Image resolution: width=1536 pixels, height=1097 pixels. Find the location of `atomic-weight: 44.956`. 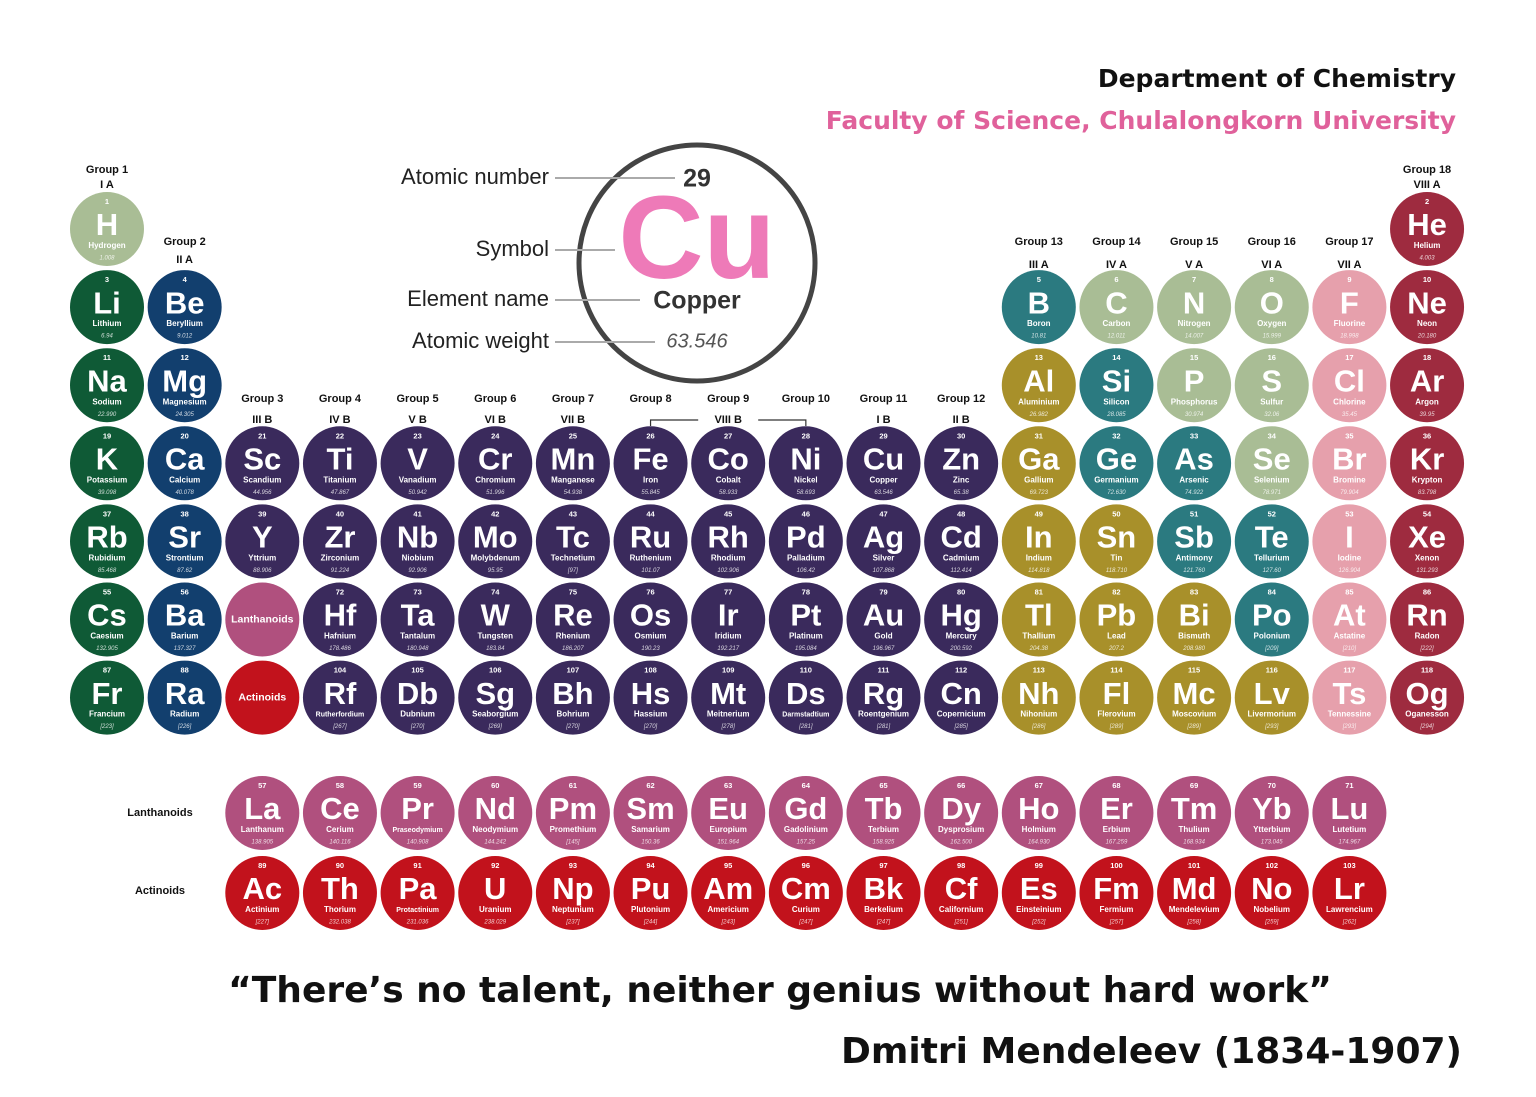

atomic-weight: 44.956 is located at coordinates (262, 493).